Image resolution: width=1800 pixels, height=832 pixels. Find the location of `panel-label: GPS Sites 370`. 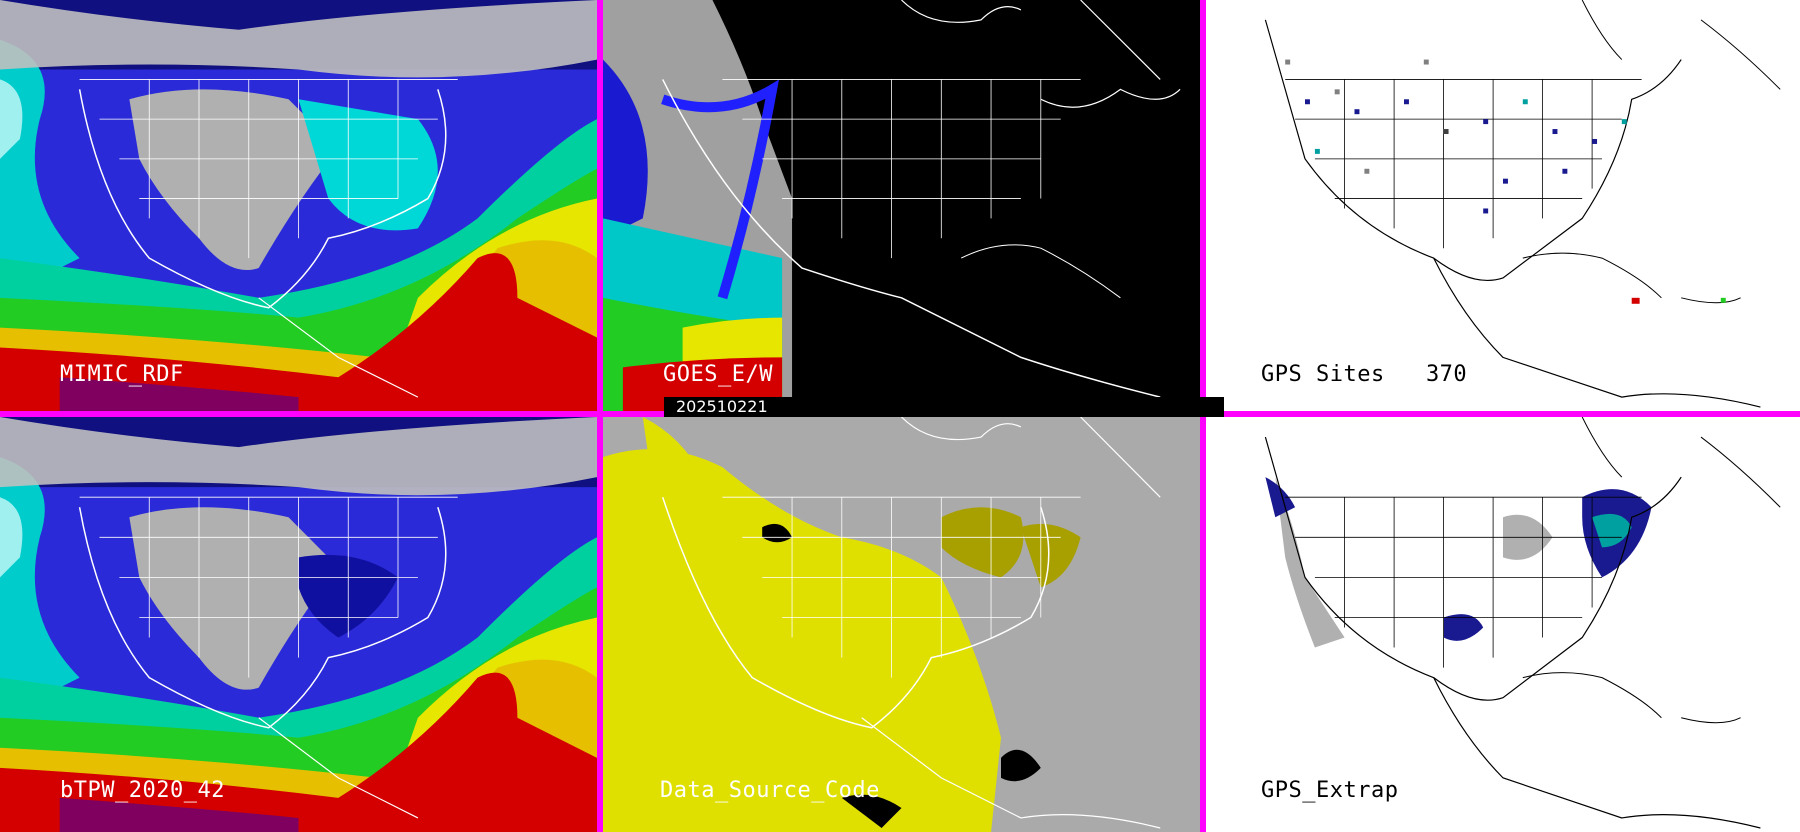

panel-label: GPS Sites 370 is located at coordinates (1364, 374).